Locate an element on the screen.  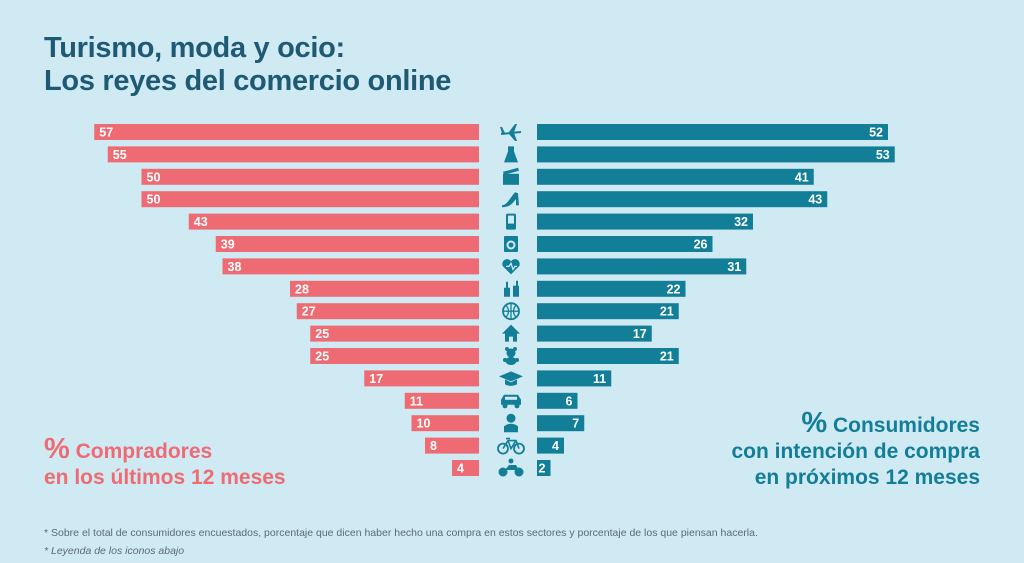
right-bar-label-2: 41 is located at coordinates (802, 177).